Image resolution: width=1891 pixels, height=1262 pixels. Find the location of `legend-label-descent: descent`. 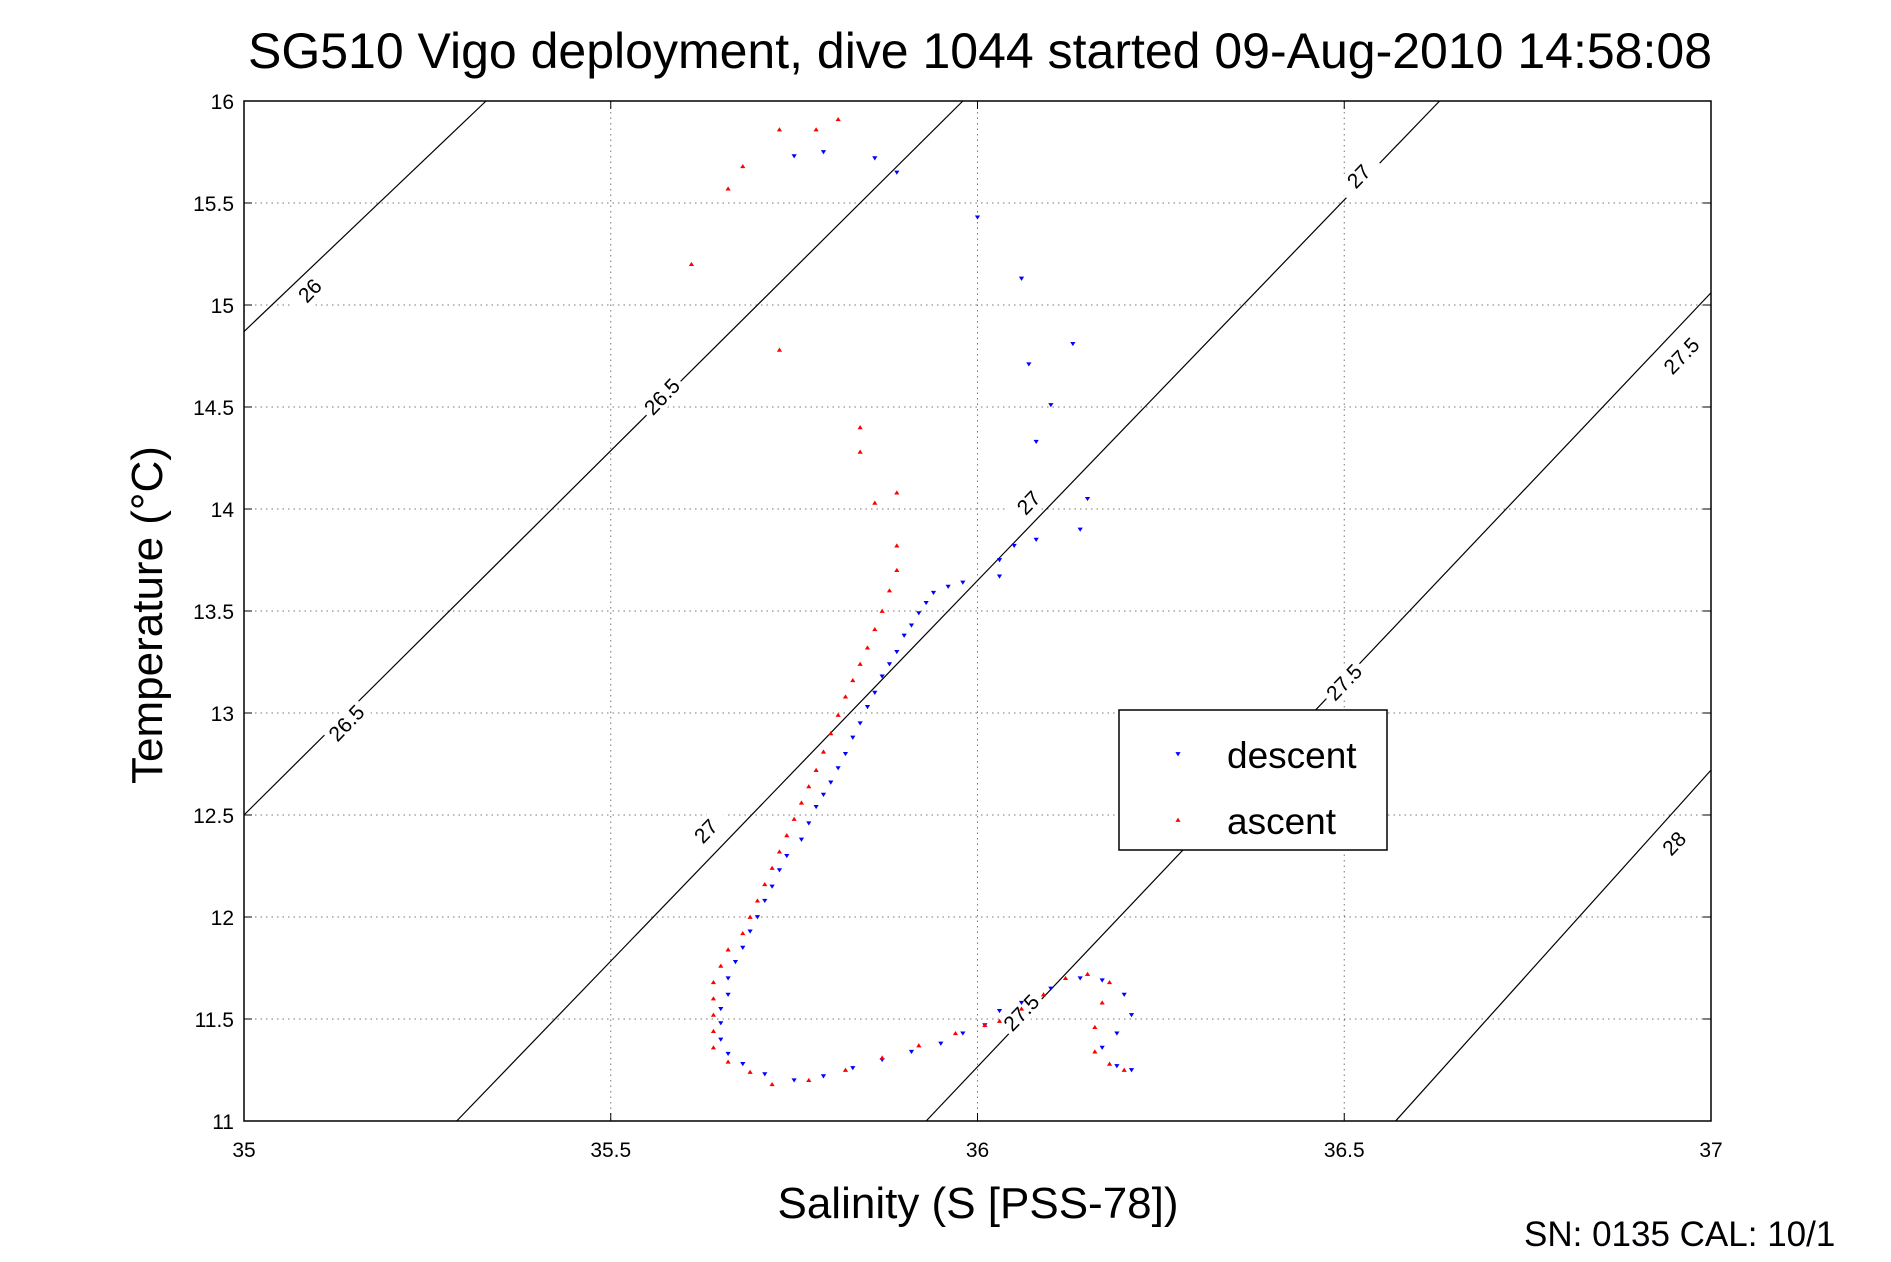

legend-label-descent: descent is located at coordinates (1292, 755).